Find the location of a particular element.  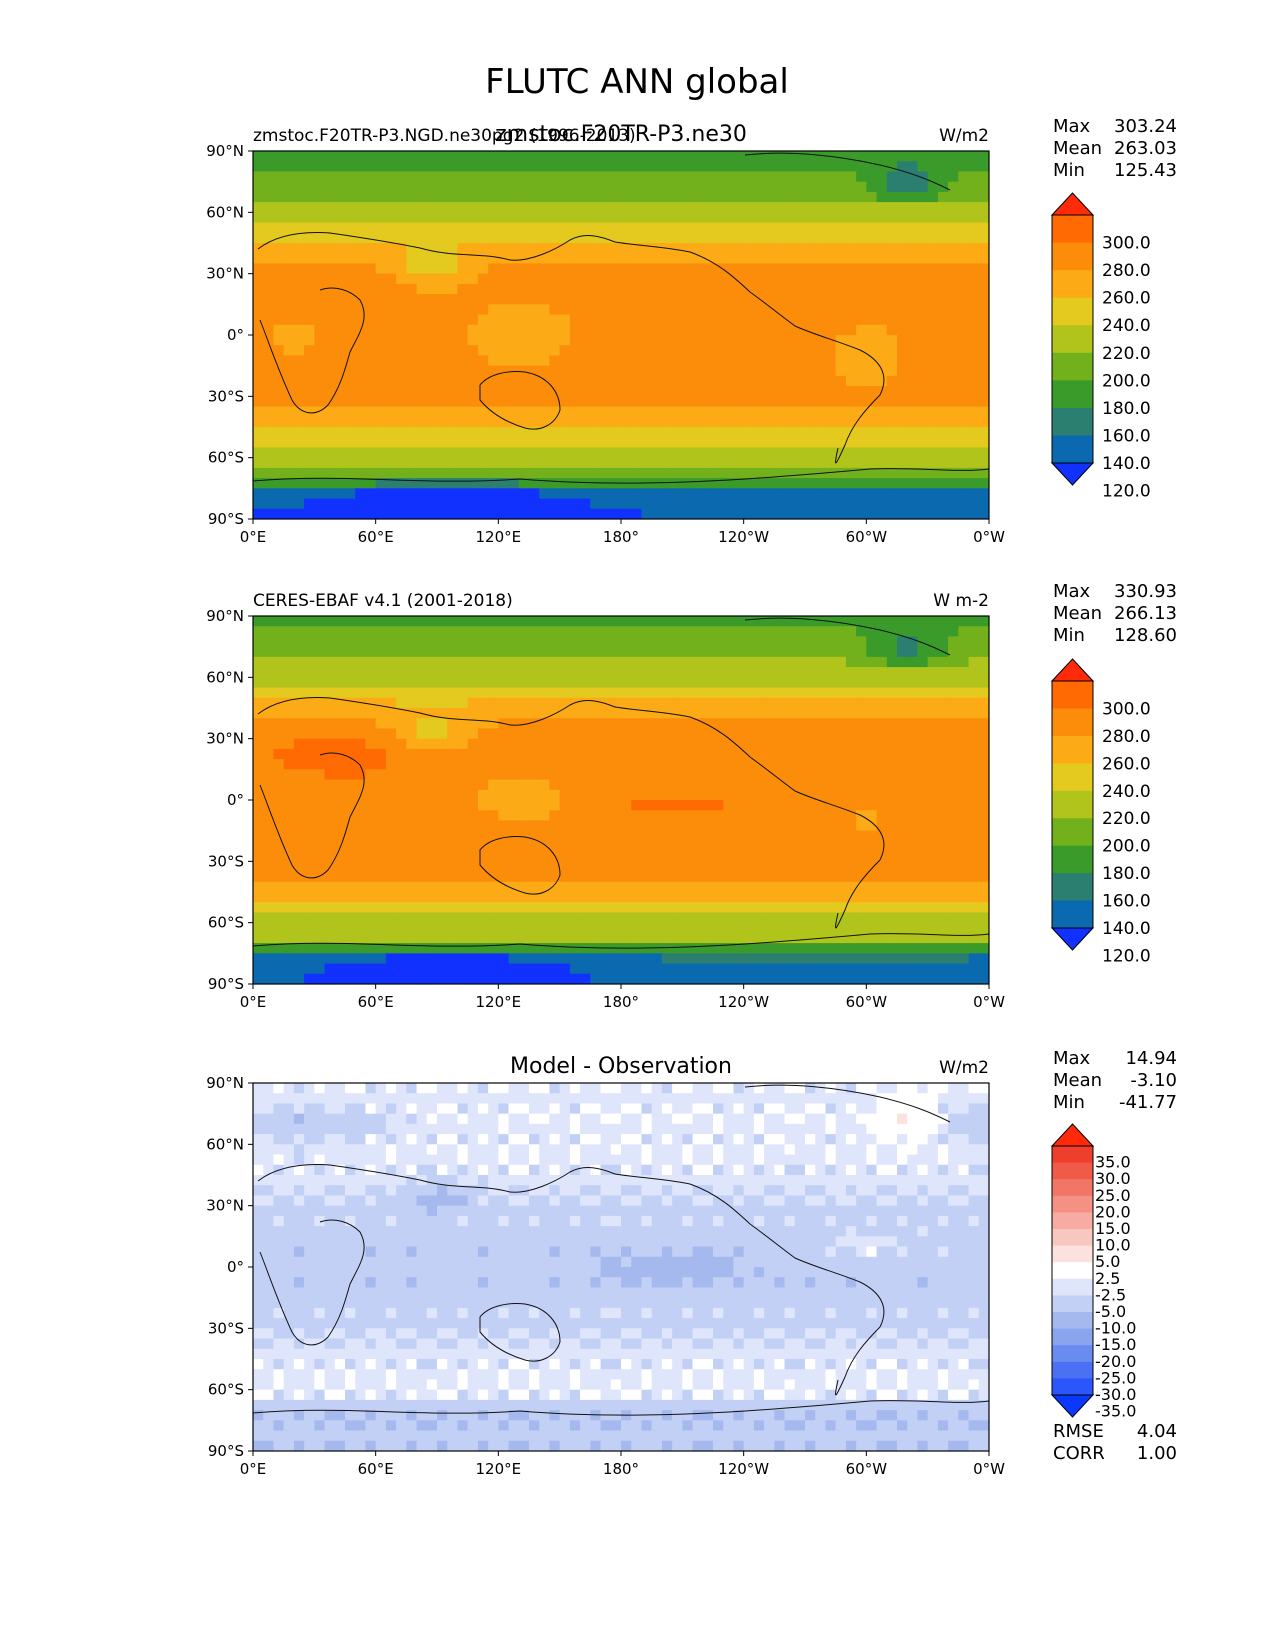

x-tick-label: 120°W is located at coordinates (743, 537).